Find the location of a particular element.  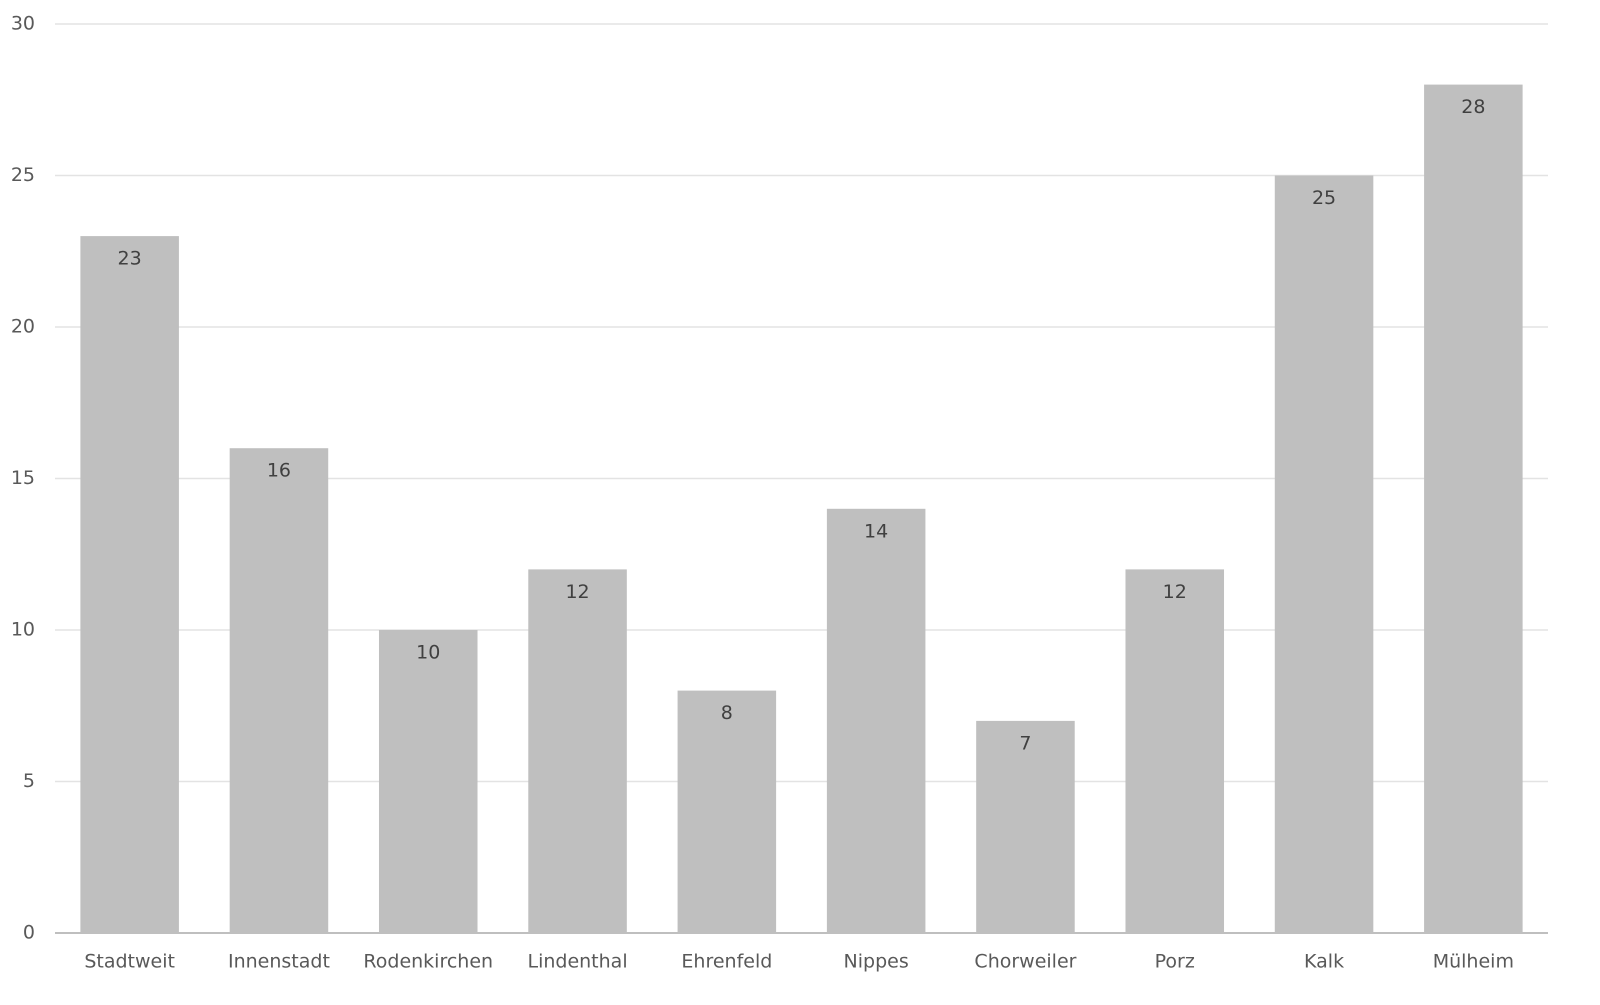

value-label: 8 is located at coordinates (727, 713).